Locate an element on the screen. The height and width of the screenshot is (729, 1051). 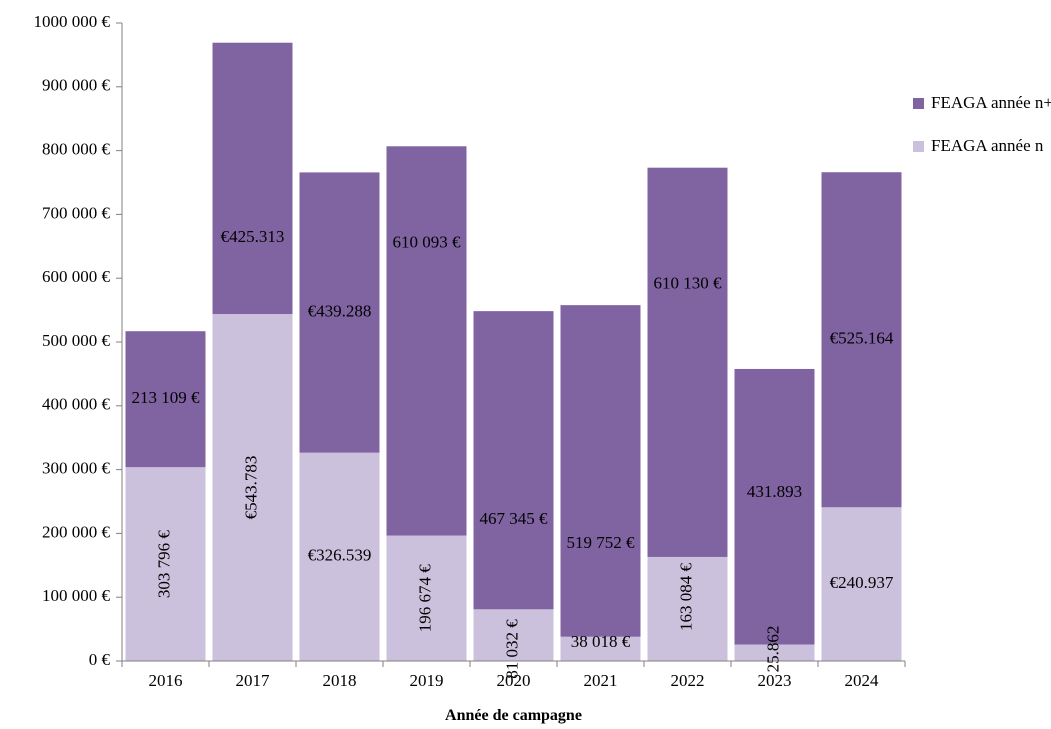
data-label-2023-annee-n: 25.862 is located at coordinates (772, 649).